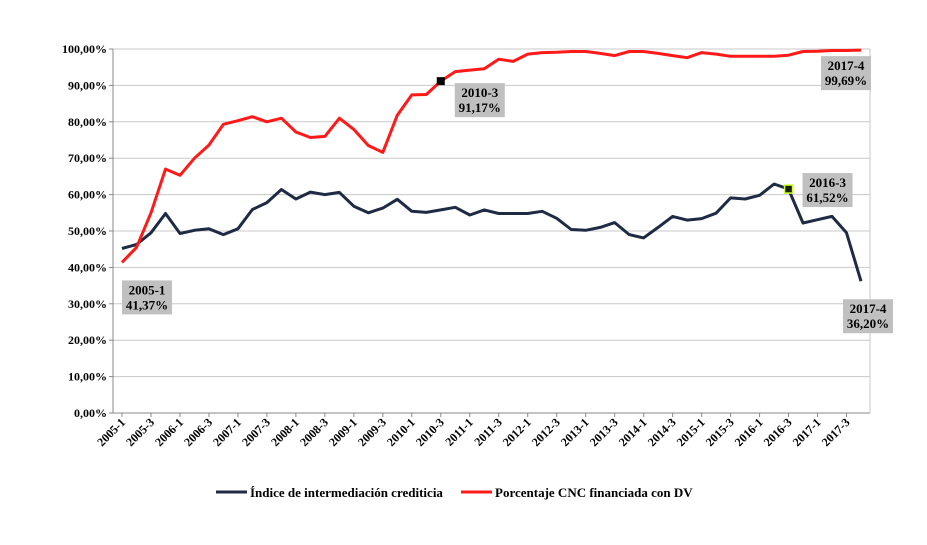  What do you see at coordinates (575, 432) in the screenshot?
I see `x-tick-label: 2013-1` at bounding box center [575, 432].